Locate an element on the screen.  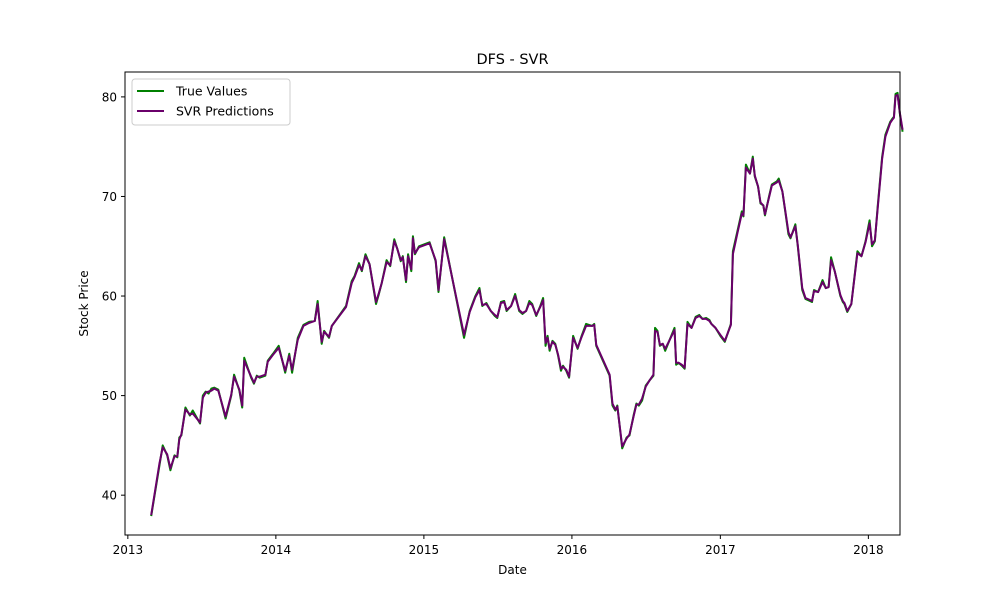
y-axis: 40 50 60 70 80 is located at coordinates (113, 296).